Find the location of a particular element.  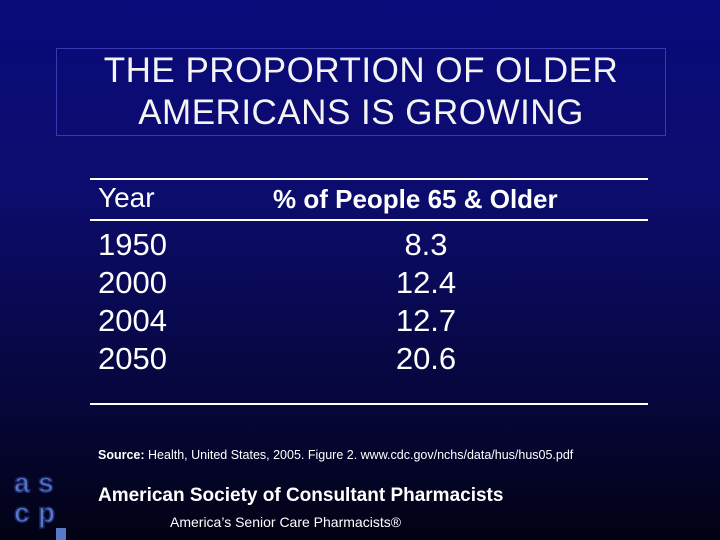

table-cell-year: 2050 is located at coordinates (132, 358).